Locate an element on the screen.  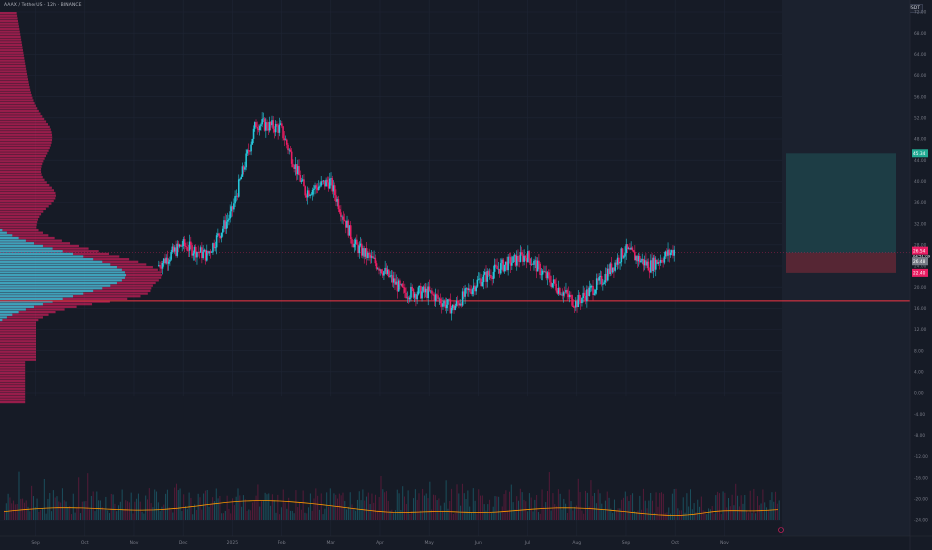
volume-ma-line is located at coordinates (391, 508).